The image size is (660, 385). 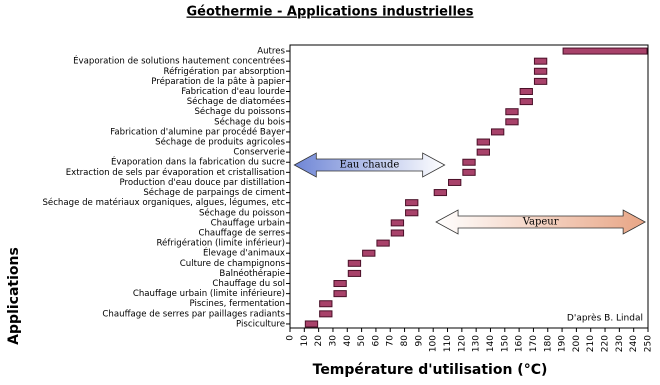 What do you see at coordinates (202, 183) in the screenshot?
I see `y-tick-label: Production d'eau douce par distillation` at bounding box center [202, 183].